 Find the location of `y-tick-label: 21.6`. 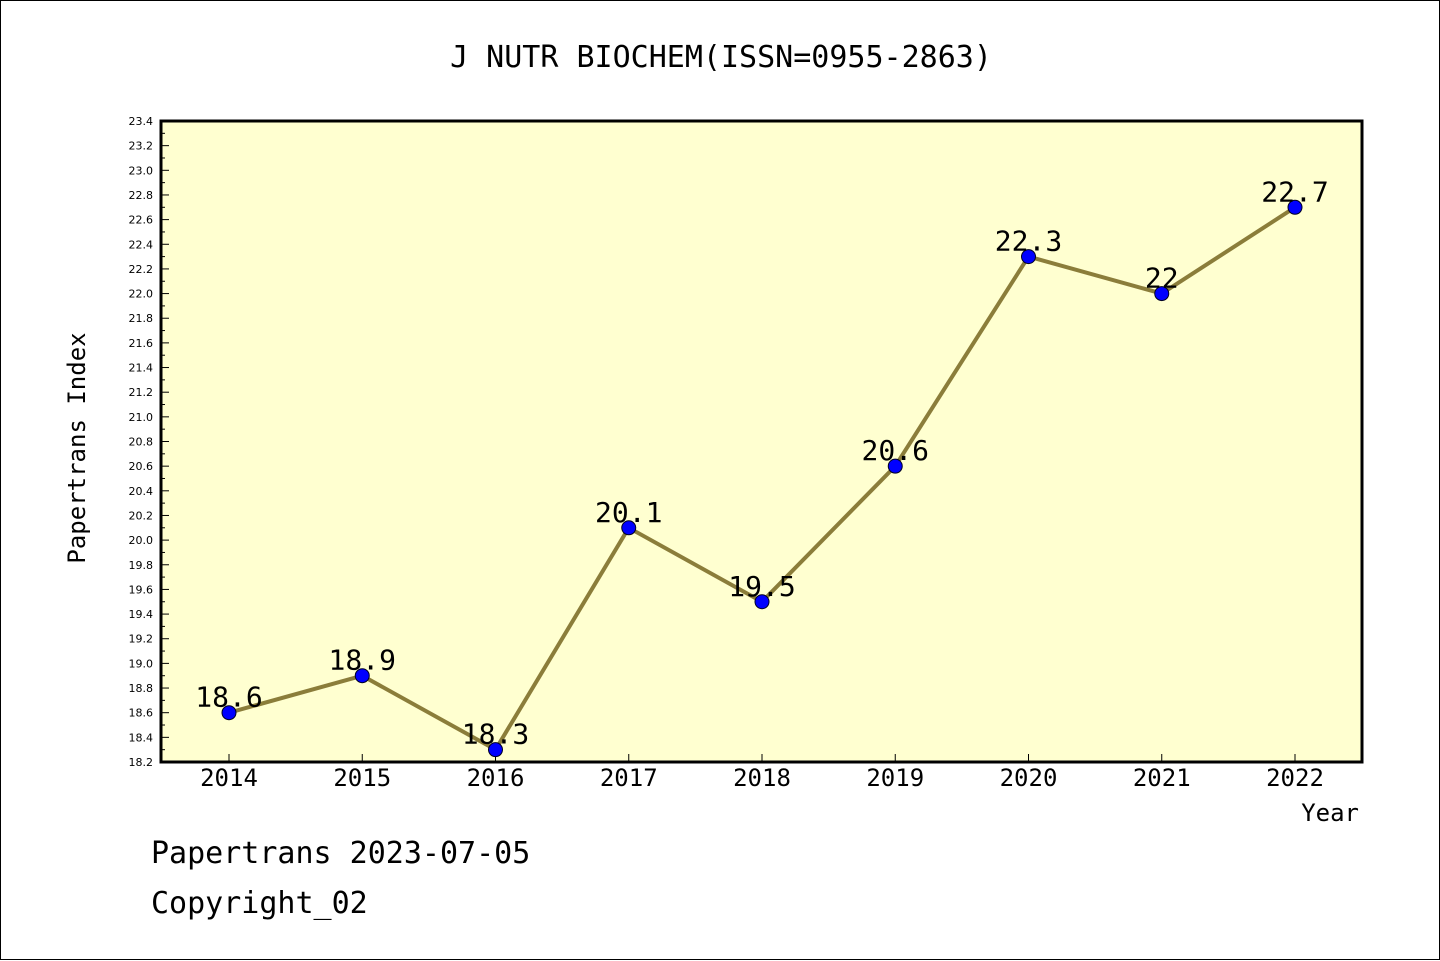

y-tick-label: 21.6 is located at coordinates (141, 343).